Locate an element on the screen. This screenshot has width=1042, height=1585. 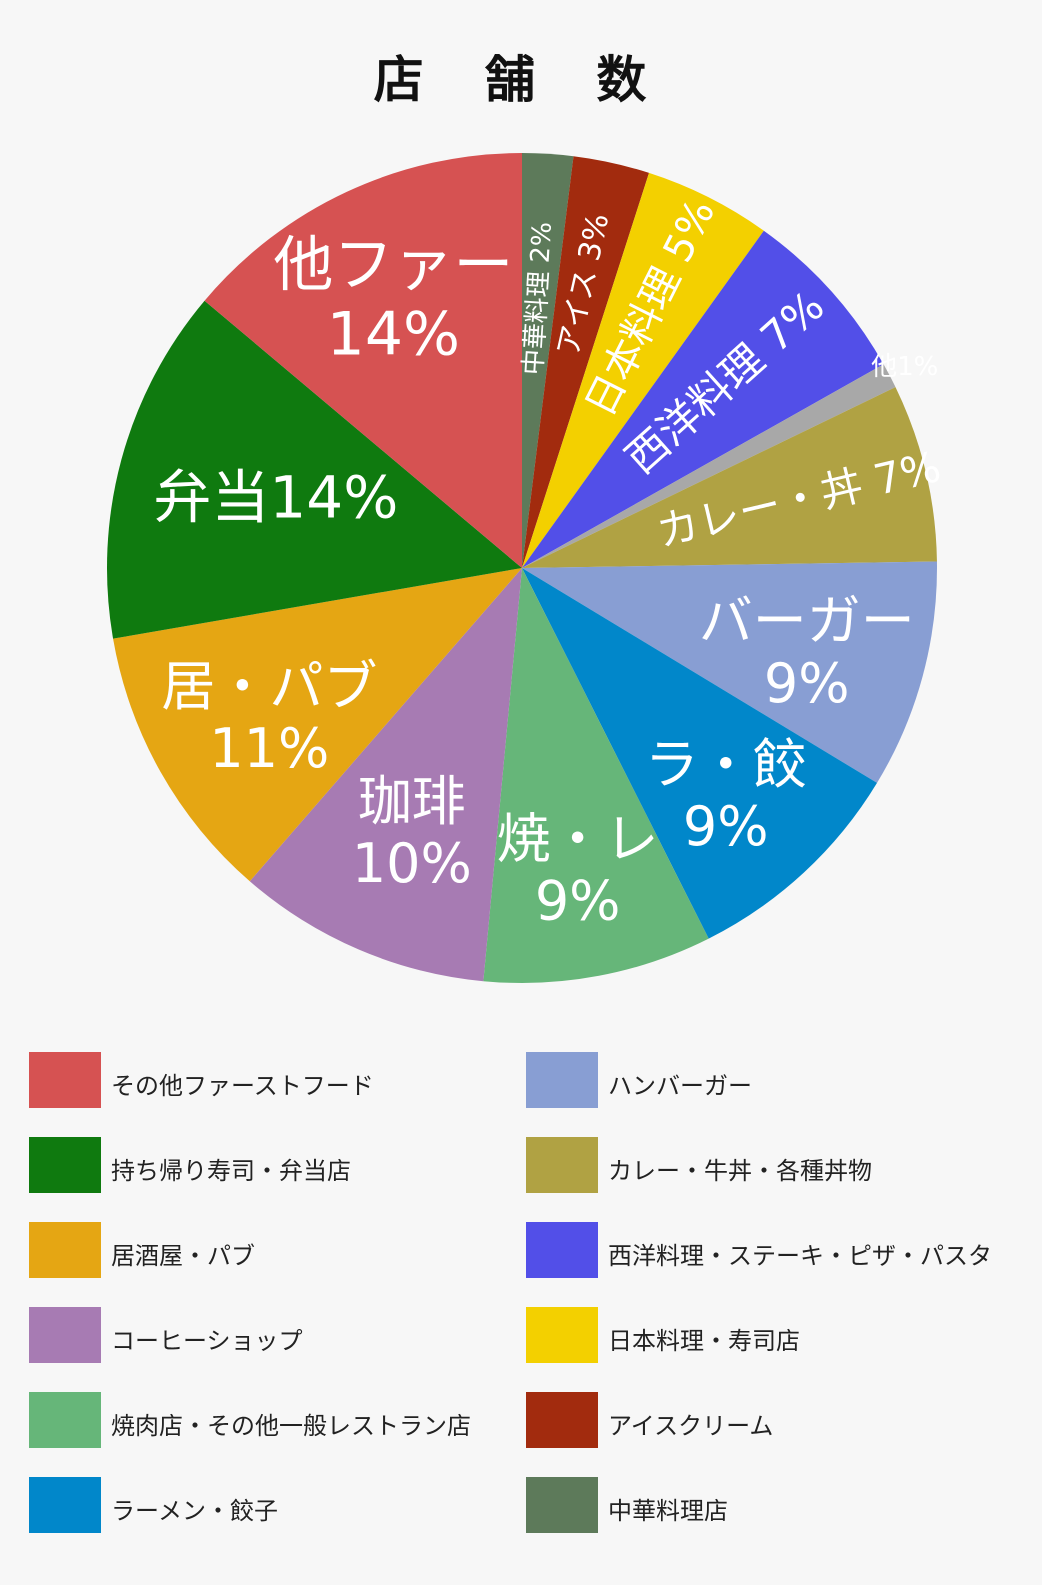
slice-label-11: 弁当14% is located at coordinates (275, 497).